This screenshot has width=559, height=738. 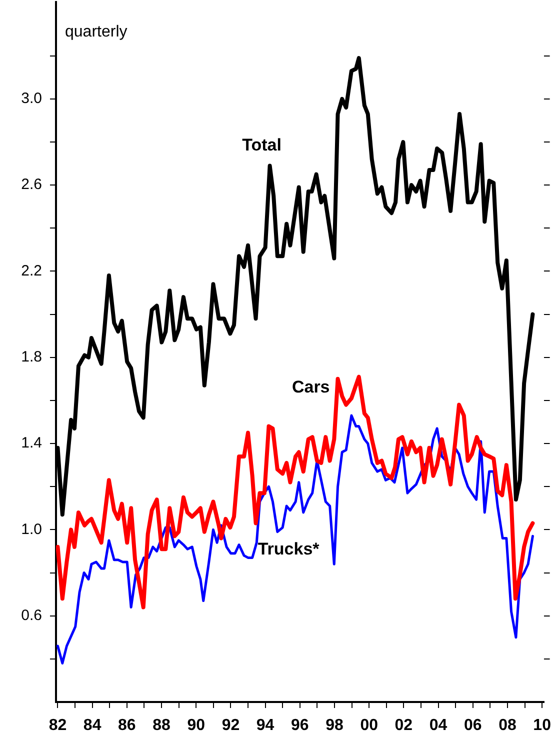 What do you see at coordinates (262, 144) in the screenshot?
I see `series-label: Total` at bounding box center [262, 144].